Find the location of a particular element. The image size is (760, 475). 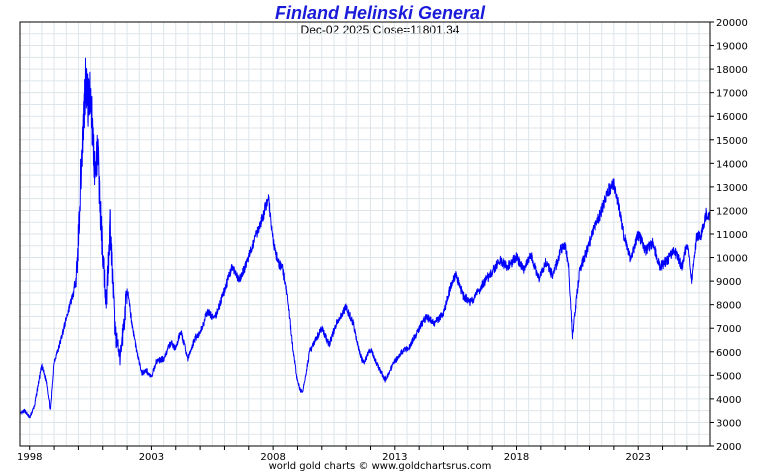

x-tick-label: 2008 is located at coordinates (272, 457).